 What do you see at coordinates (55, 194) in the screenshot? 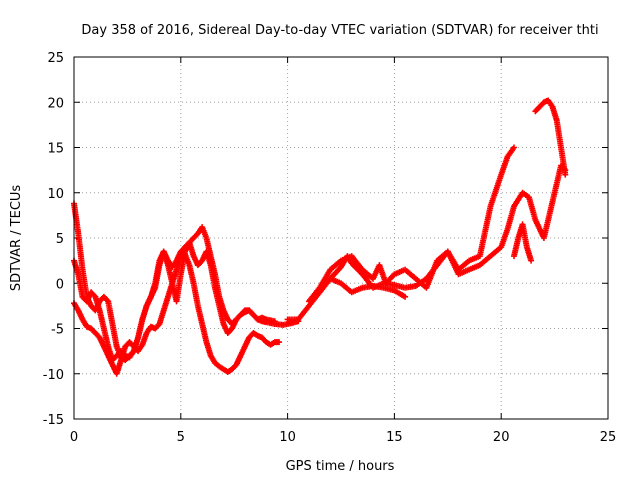
I see `y-tick-label: 10` at bounding box center [55, 194].